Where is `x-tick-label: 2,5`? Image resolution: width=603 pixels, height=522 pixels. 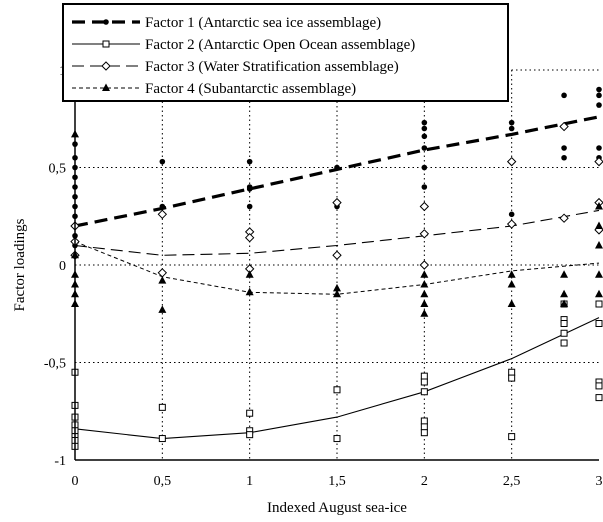 x-tick-label: 2,5 is located at coordinates (512, 481).